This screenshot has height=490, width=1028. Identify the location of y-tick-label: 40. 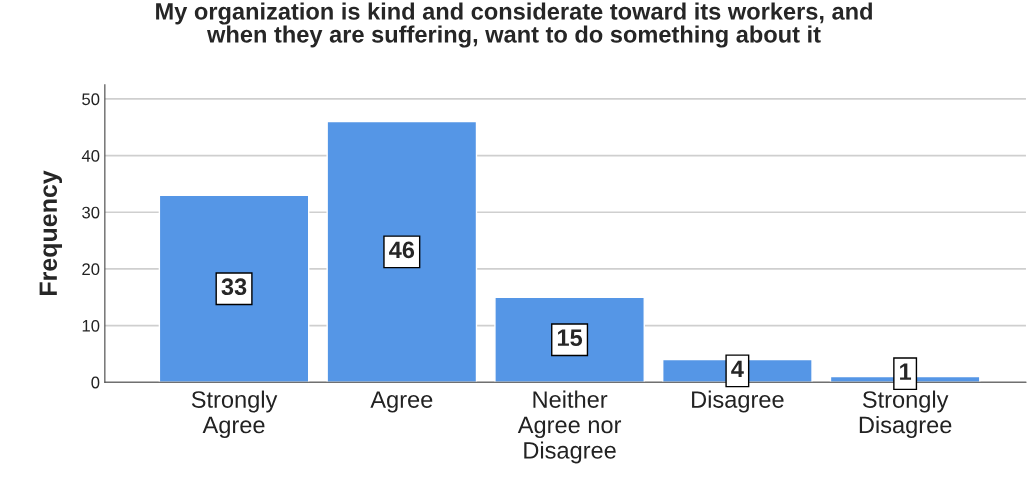
(90, 155).